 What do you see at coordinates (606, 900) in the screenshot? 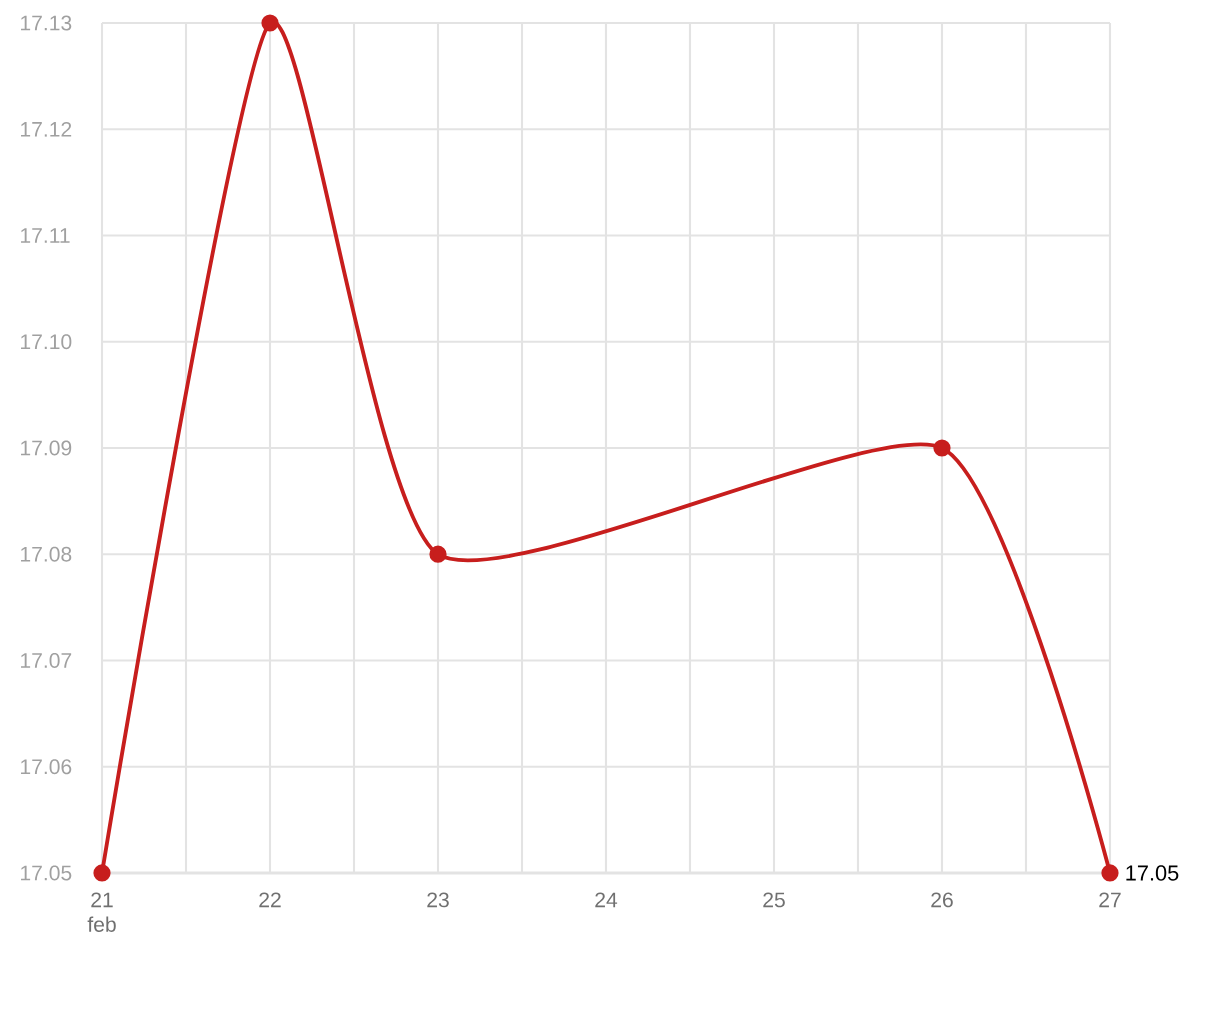
I see `x-tick-label: 24` at bounding box center [606, 900].